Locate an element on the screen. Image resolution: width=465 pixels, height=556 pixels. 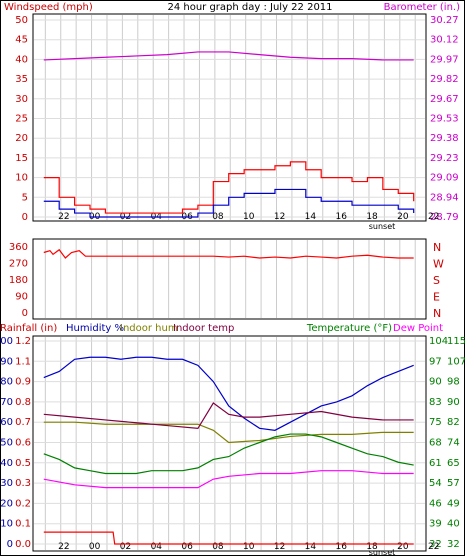
rainfall-tick-label: 0.8 is located at coordinates (23, 402).